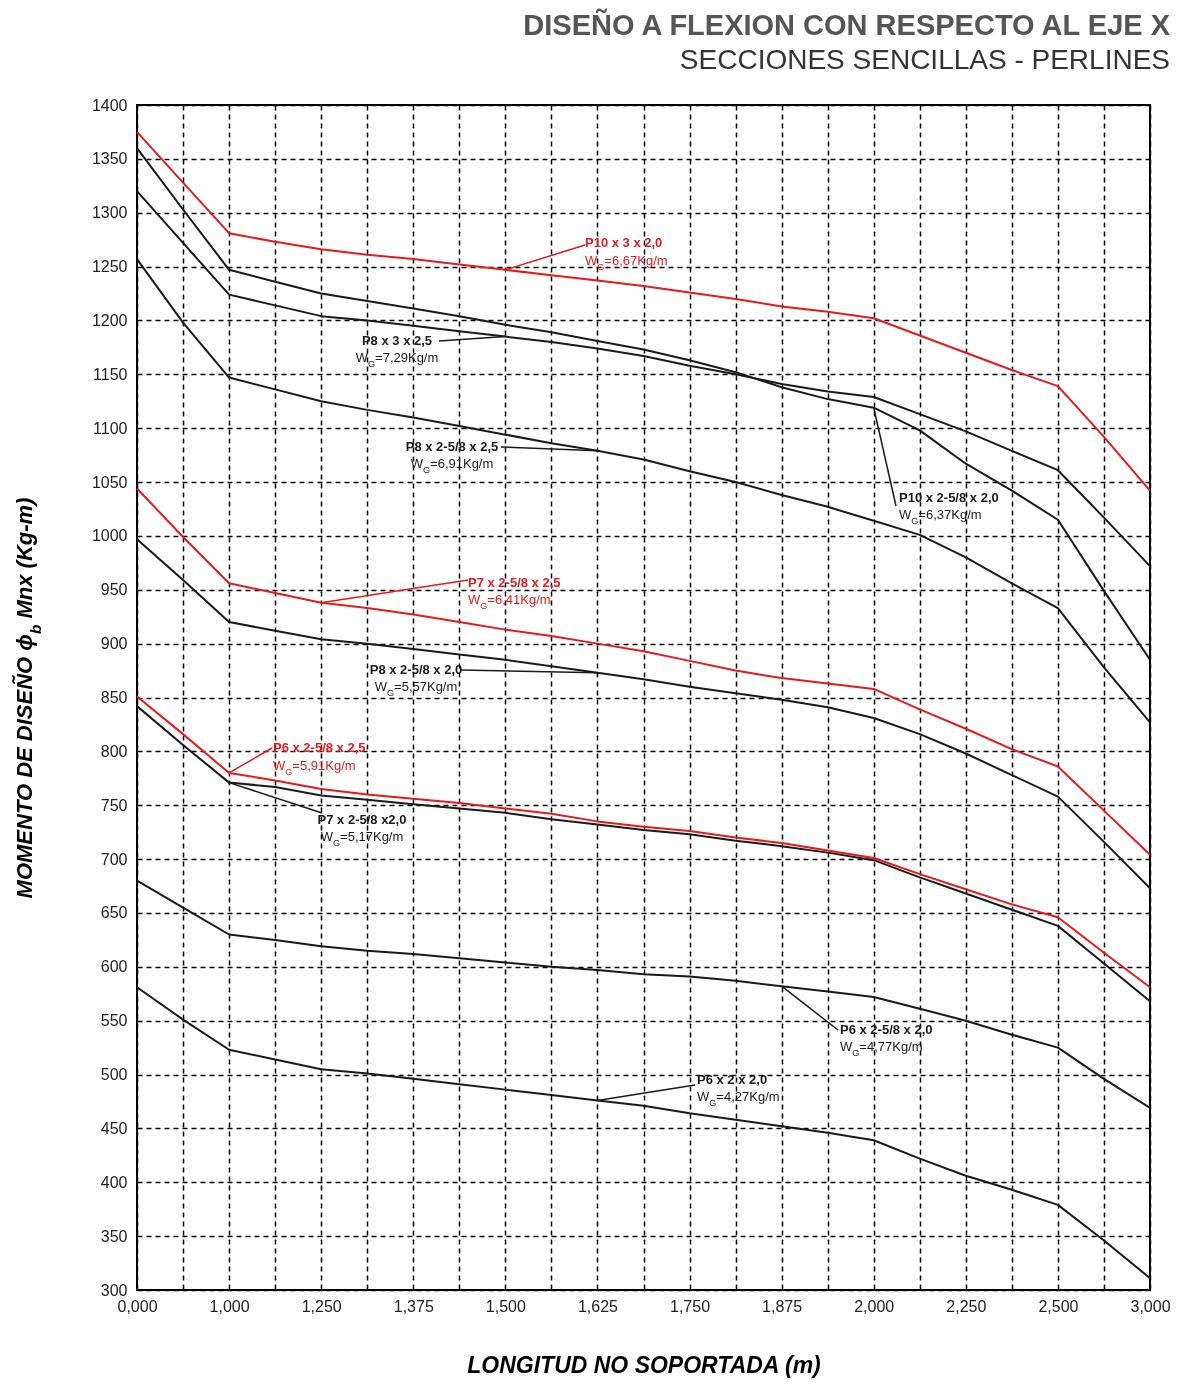 Image resolution: width=1185 pixels, height=1389 pixels. Describe the element at coordinates (229, 1306) in the screenshot. I see `x-tick-label: 1,000` at that location.